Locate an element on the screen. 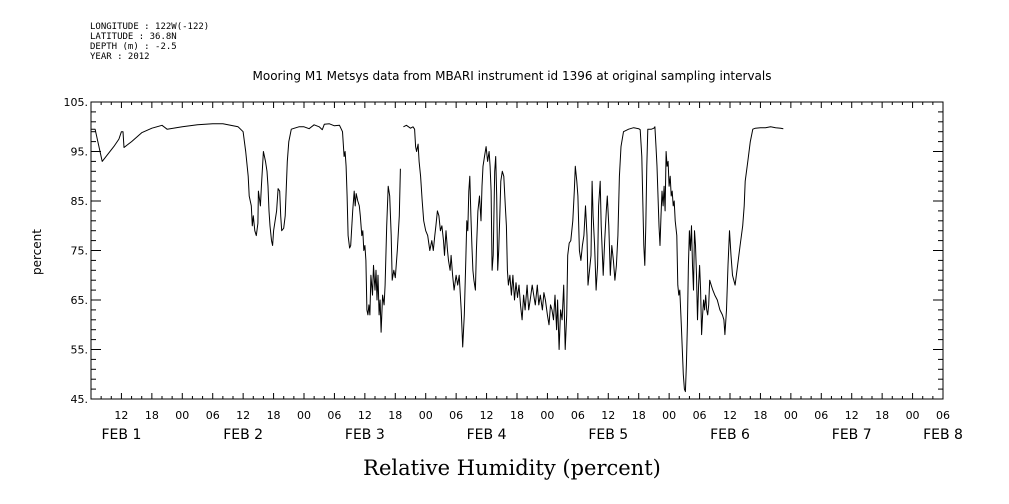 This screenshot has width=1009, height=504. meta-year: YEAR : 2012 is located at coordinates (120, 57).